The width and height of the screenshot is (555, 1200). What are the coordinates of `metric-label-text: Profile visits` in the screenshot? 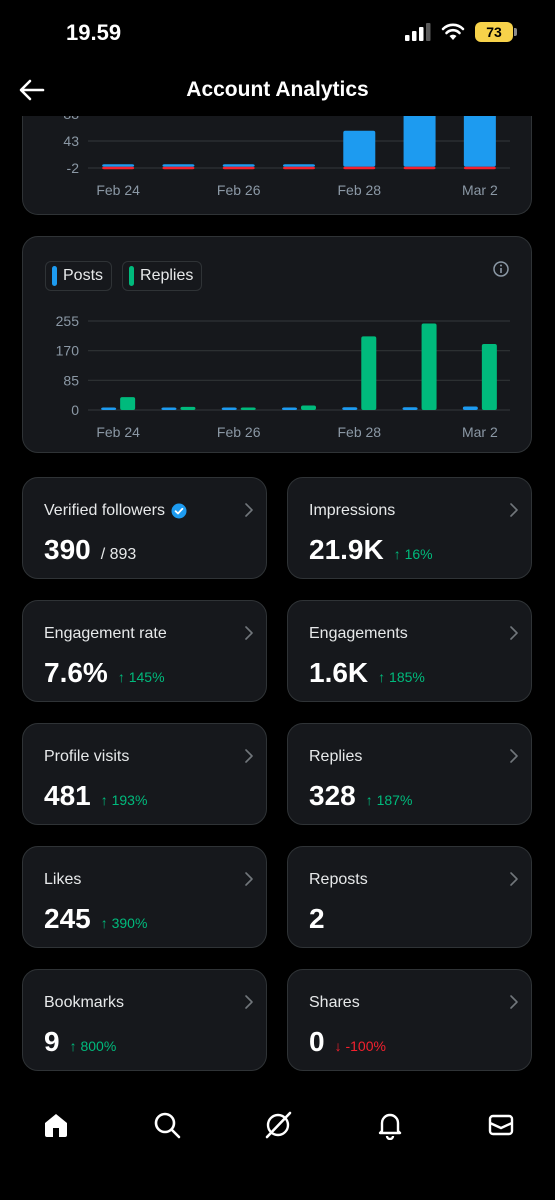 It's located at (87, 756).